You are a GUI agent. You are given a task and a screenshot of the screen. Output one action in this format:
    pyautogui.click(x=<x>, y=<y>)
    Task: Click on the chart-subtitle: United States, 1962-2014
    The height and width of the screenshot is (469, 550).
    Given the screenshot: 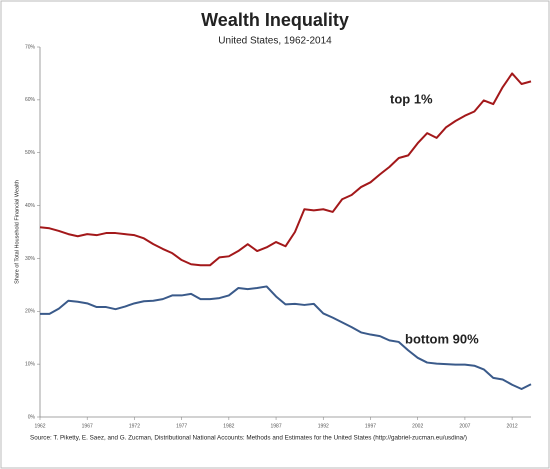 What is the action you would take?
    pyautogui.click(x=275, y=41)
    